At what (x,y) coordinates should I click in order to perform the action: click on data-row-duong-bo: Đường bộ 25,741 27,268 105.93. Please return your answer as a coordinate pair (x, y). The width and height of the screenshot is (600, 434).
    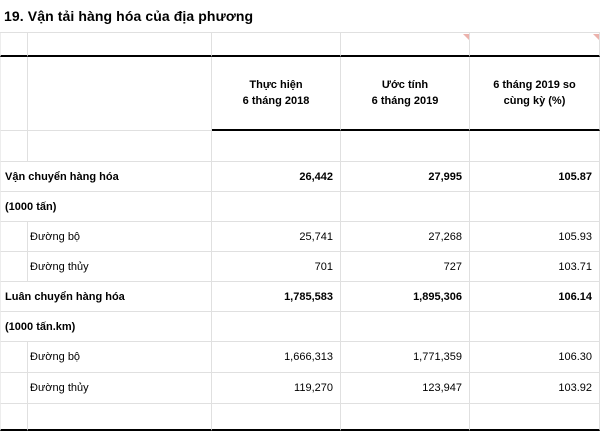
    Looking at the image, I should click on (300, 237).